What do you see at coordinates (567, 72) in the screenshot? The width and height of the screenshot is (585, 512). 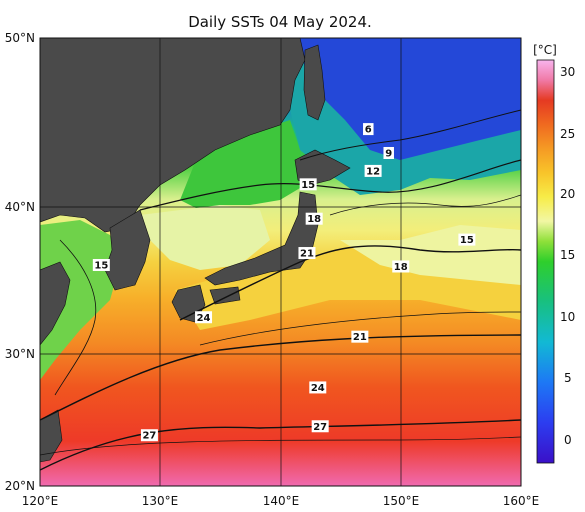 I see `colorbar-tick: 30` at bounding box center [567, 72].